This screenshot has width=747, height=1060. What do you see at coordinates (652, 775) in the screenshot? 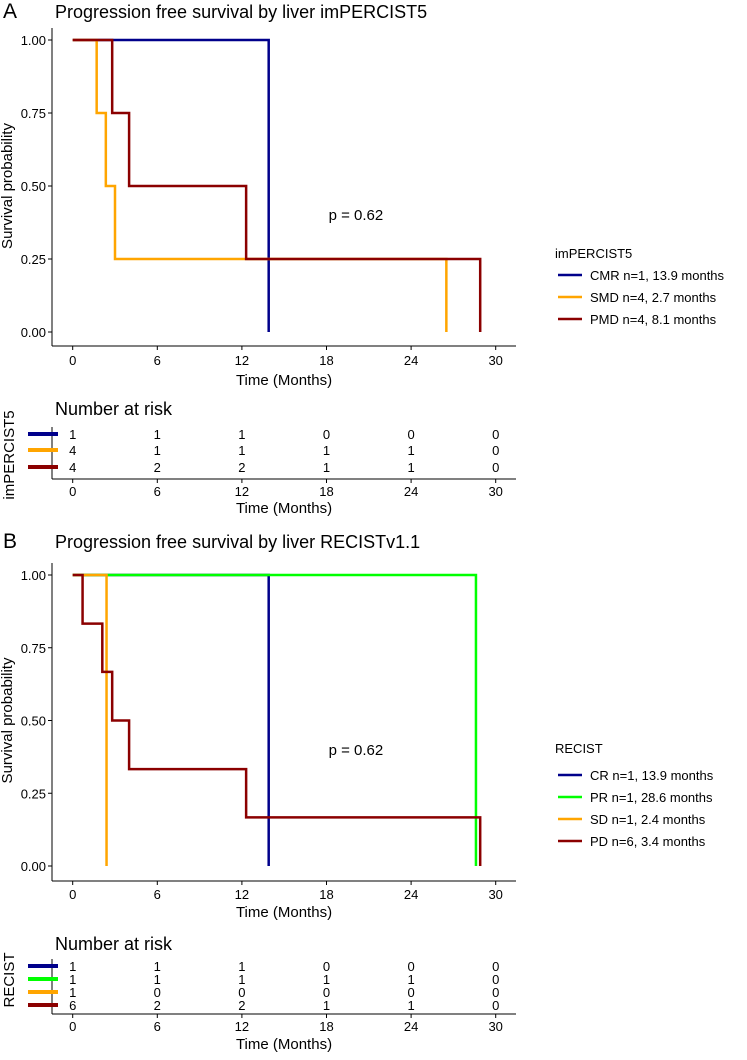
I see `legend-label: CR n=1, 13.9 months` at bounding box center [652, 775].